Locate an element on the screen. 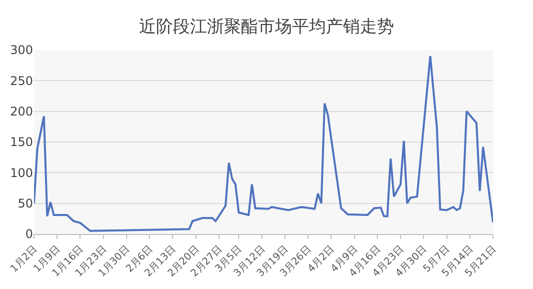 The image size is (533, 289). y-tick-label: 250 is located at coordinates (21, 81).